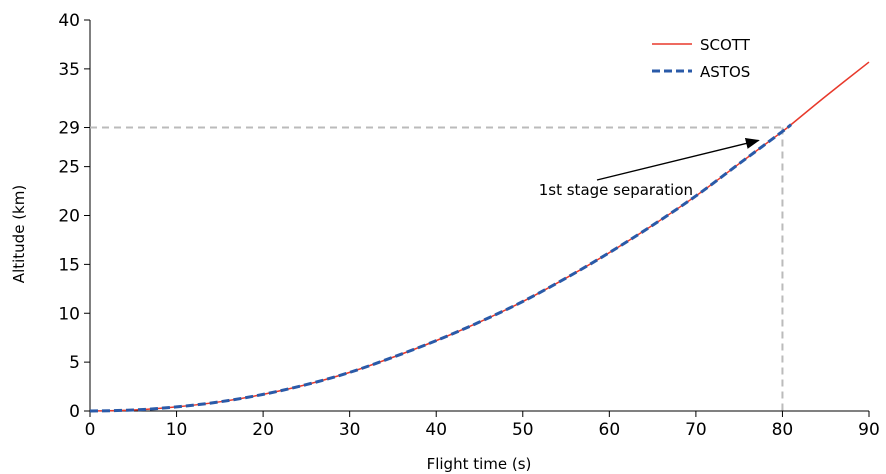 The width and height of the screenshot is (886, 474). Describe the element at coordinates (74, 412) in the screenshot. I see `y-tick-label: 0` at that location.